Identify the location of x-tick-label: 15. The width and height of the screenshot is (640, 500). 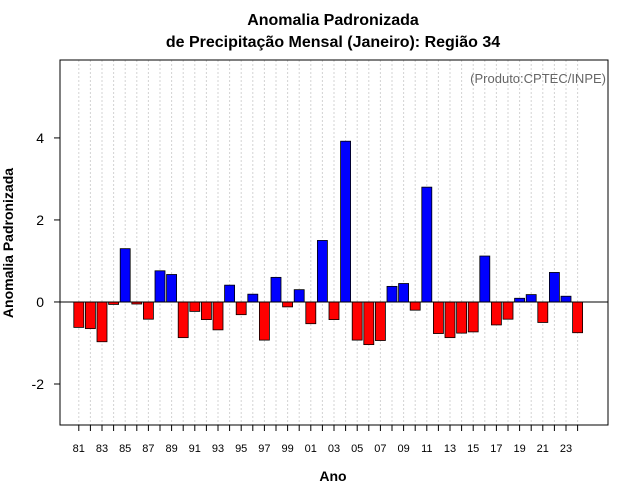
(473, 449).